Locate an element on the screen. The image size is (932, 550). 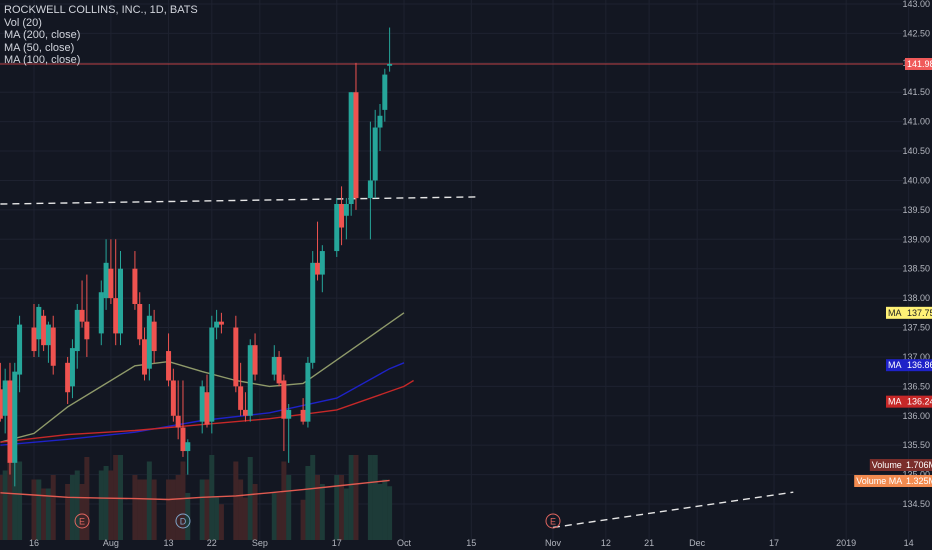
volume-tag-name: Volume is located at coordinates (887, 465).